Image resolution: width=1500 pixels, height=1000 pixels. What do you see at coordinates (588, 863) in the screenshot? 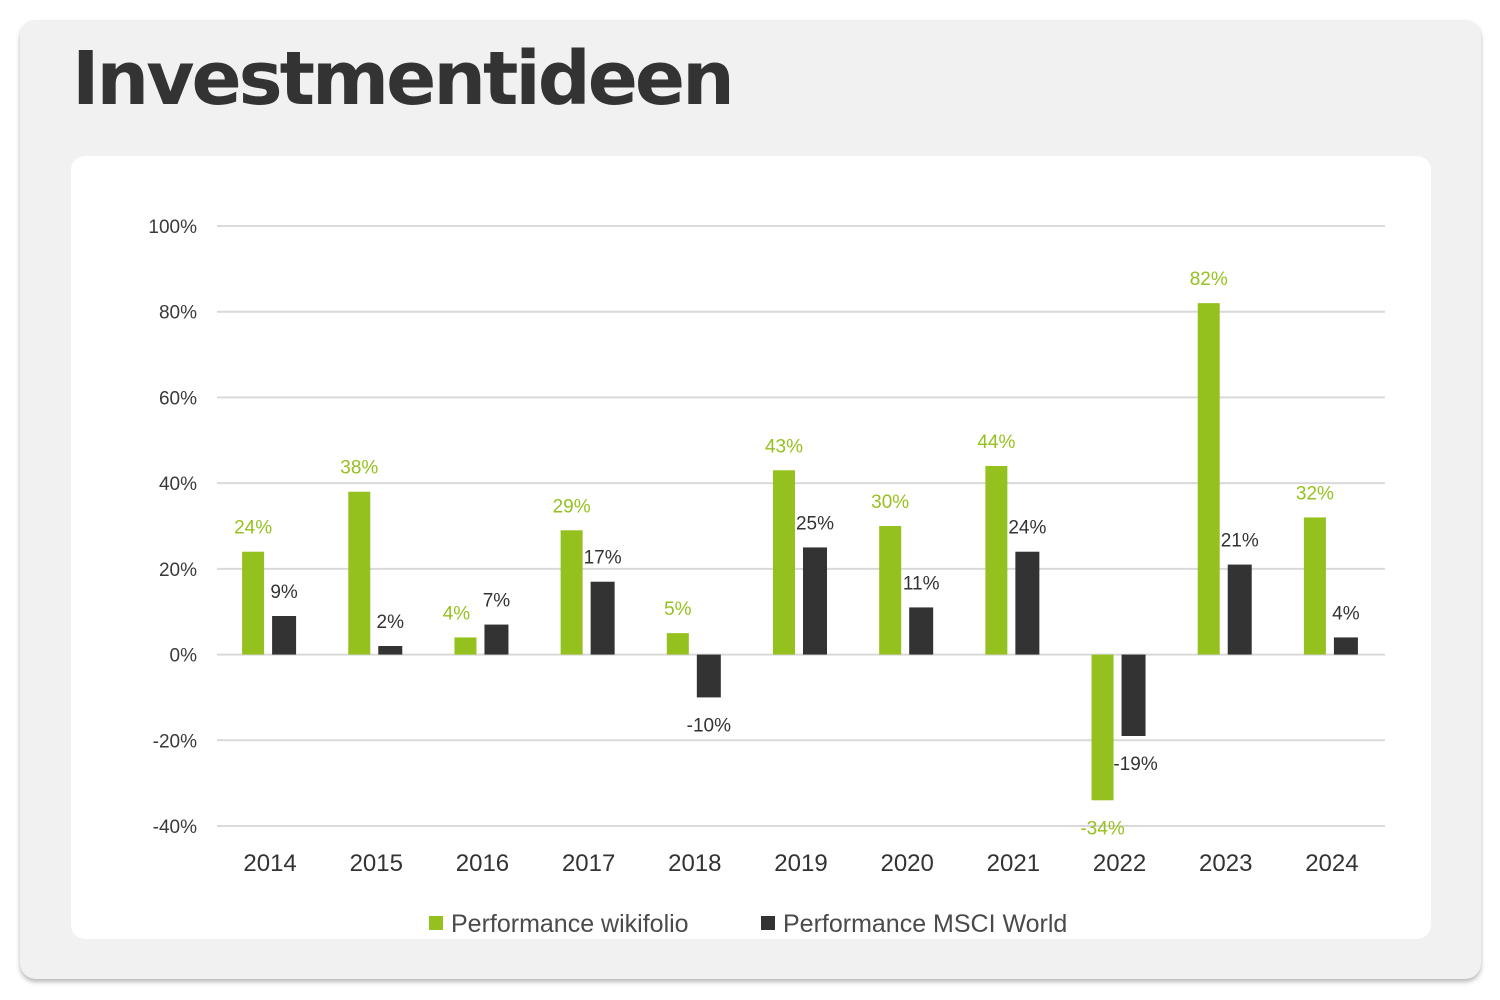
I see `x-tick-label: 2017` at bounding box center [588, 863].